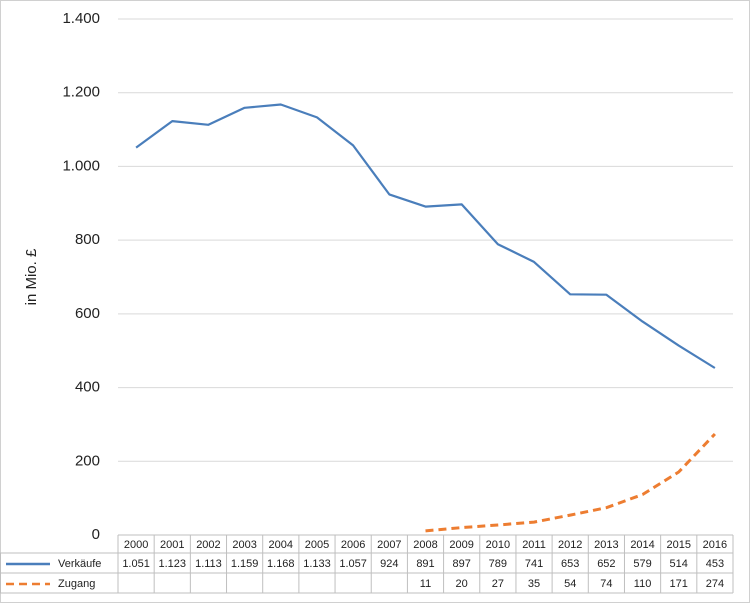 The image size is (750, 603). What do you see at coordinates (245, 564) in the screenshot?
I see `table-cell: 1.159` at bounding box center [245, 564].